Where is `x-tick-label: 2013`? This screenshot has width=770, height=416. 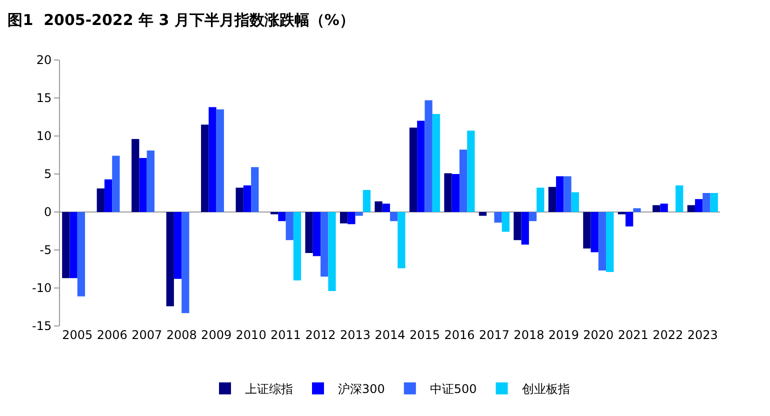 x-tick-label: 2013 is located at coordinates (355, 335).